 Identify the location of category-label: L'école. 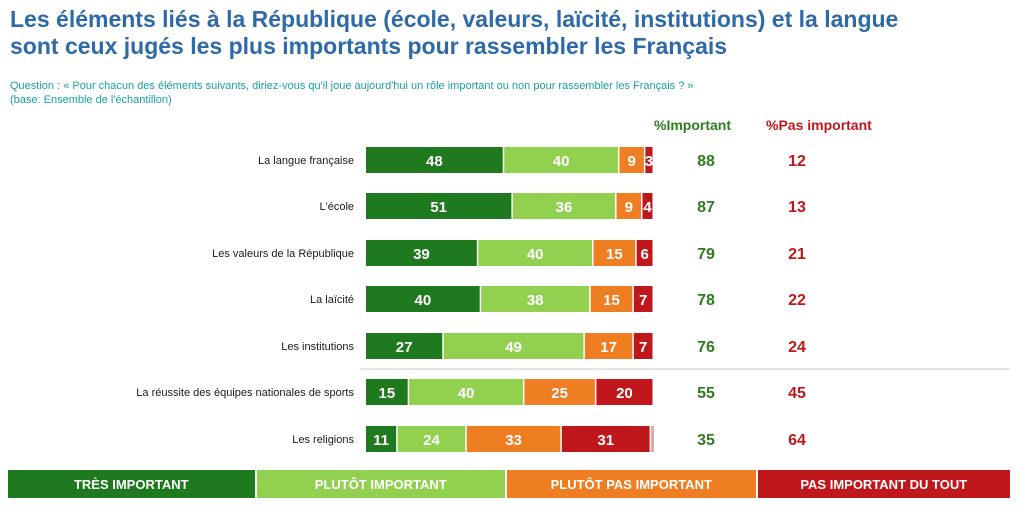
(336, 207).